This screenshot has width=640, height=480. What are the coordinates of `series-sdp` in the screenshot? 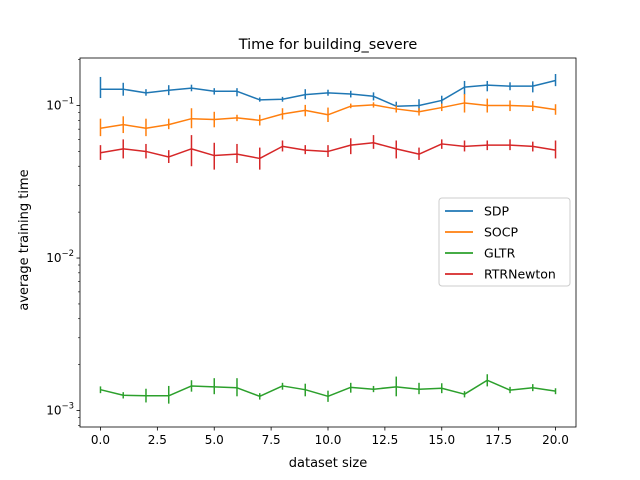 It's located at (328, 93).